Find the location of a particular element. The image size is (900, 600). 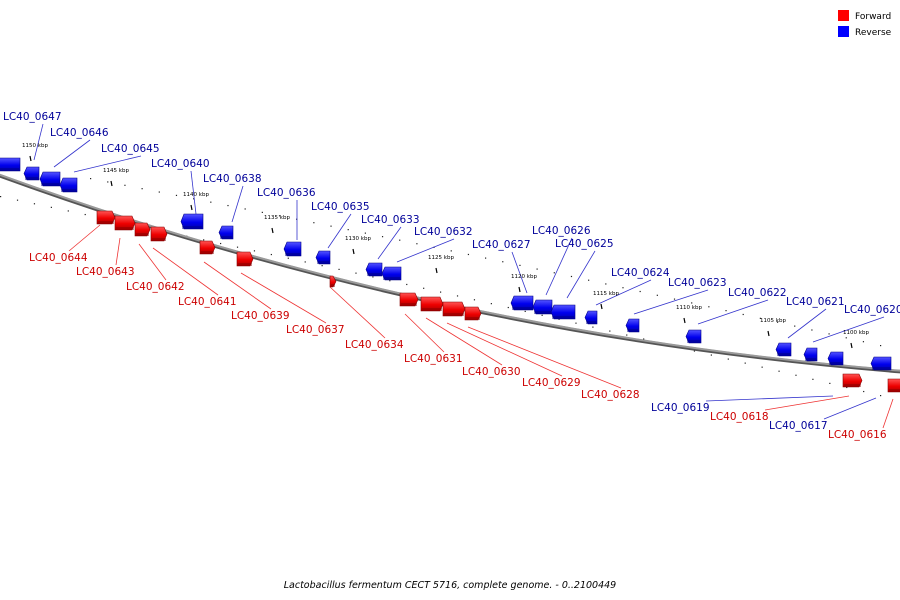

gene-label: LC40_0642 is located at coordinates (155, 287).